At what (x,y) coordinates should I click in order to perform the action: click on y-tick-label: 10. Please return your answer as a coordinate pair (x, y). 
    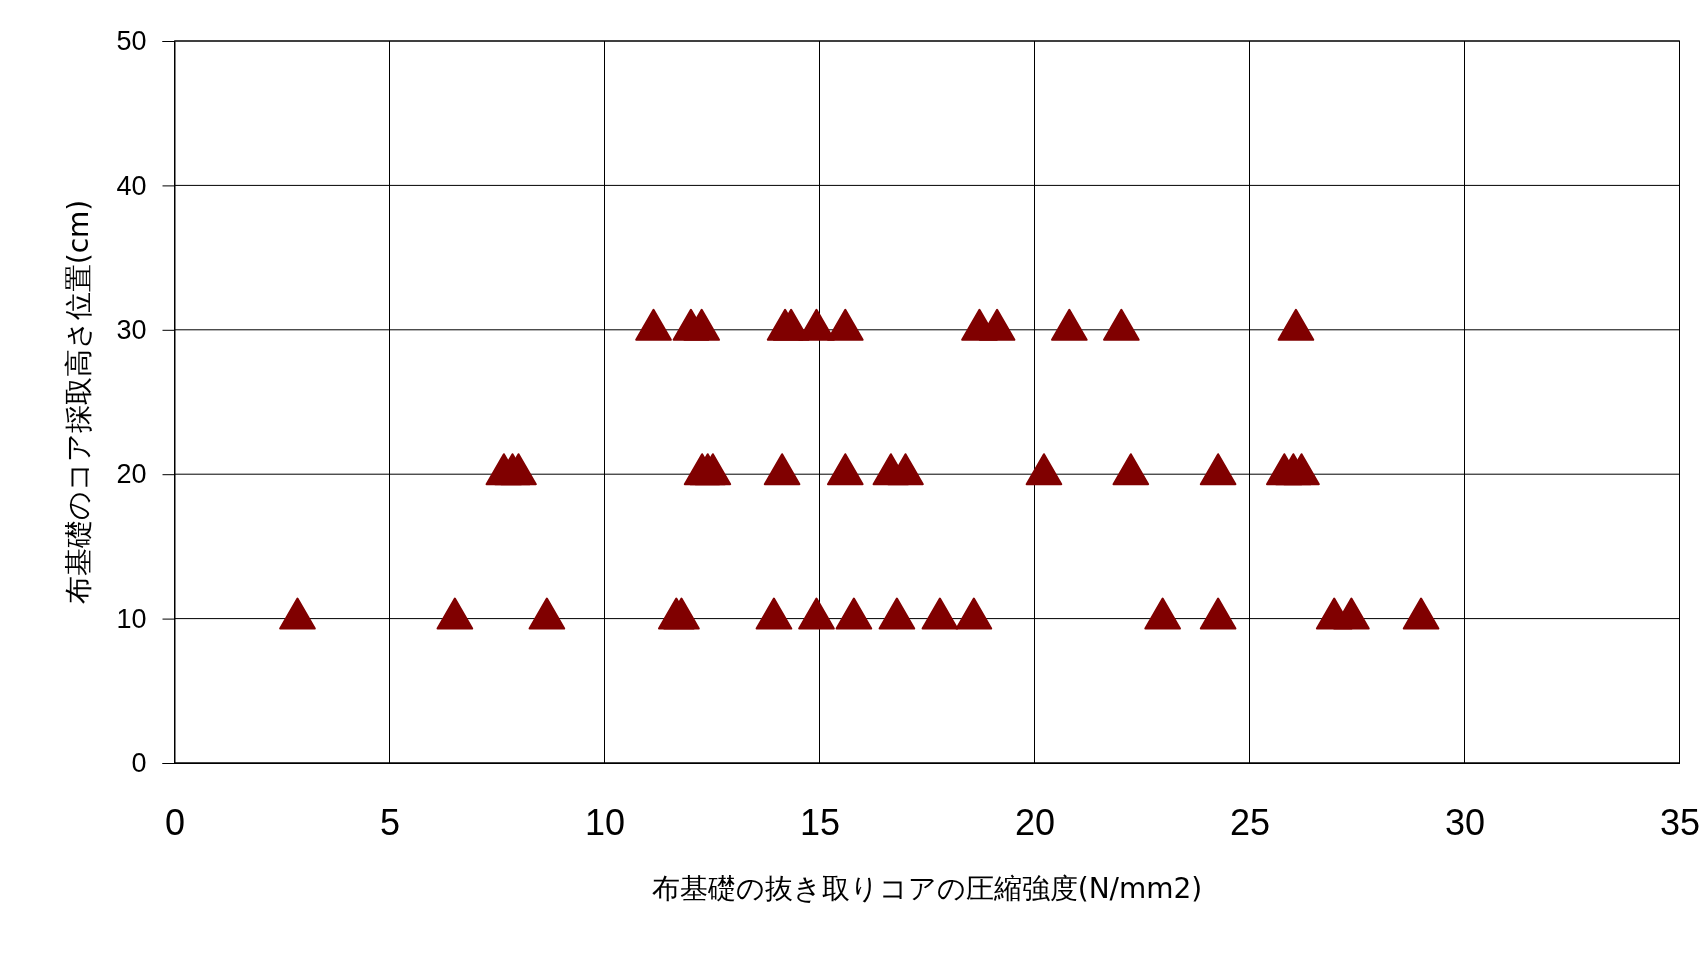
    Looking at the image, I should click on (131, 618).